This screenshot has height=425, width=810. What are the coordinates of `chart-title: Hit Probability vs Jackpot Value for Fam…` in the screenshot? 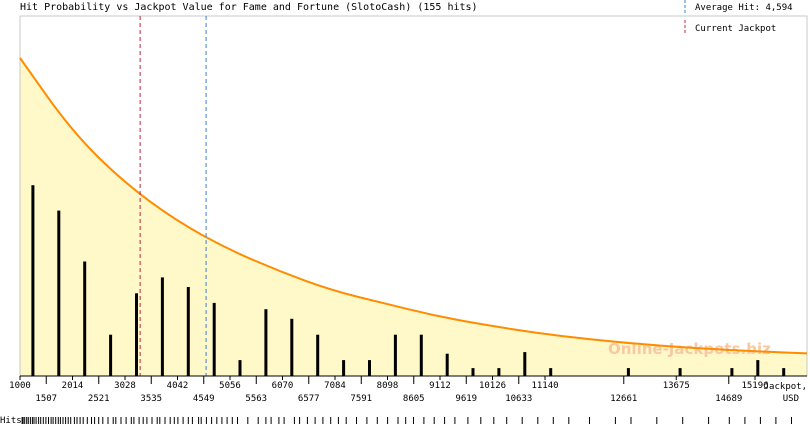 It's located at (249, 7).